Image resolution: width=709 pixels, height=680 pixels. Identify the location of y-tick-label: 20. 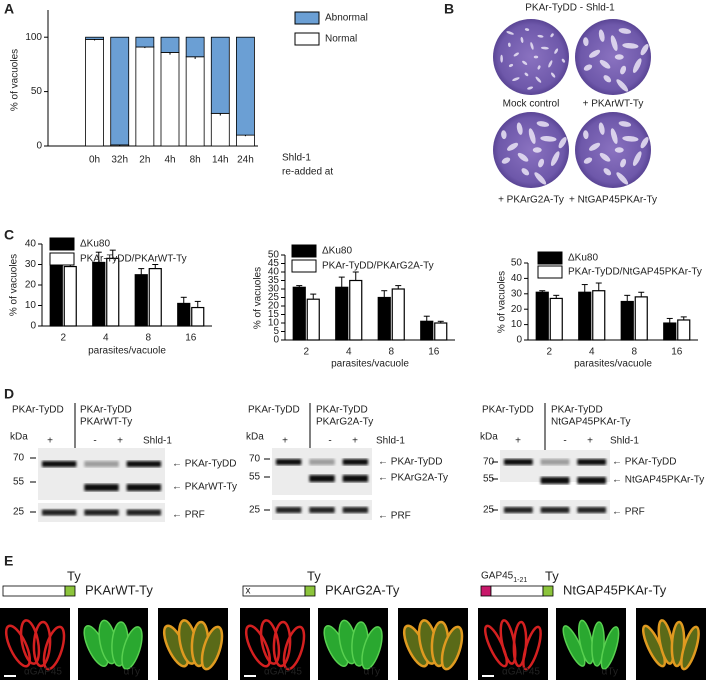
(517, 309).